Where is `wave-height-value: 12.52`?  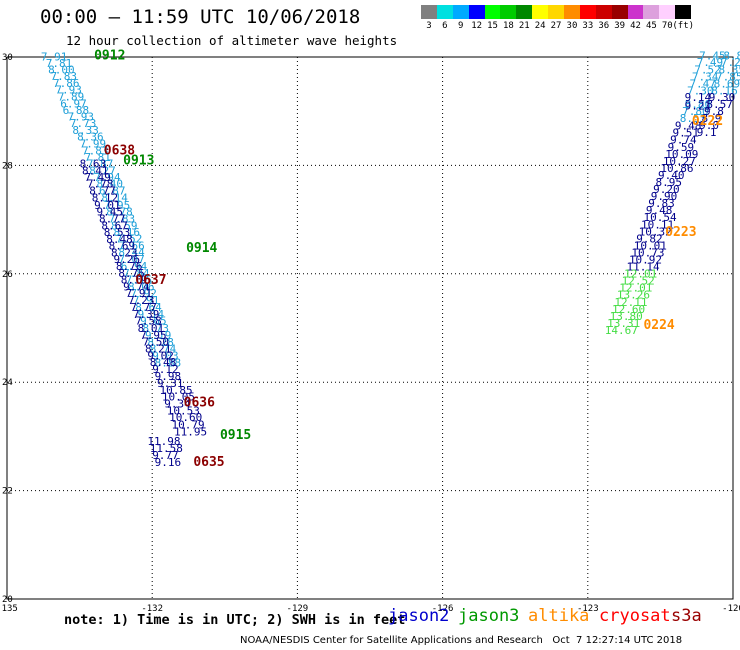
wave-height-value: 12.52 is located at coordinates (638, 281).